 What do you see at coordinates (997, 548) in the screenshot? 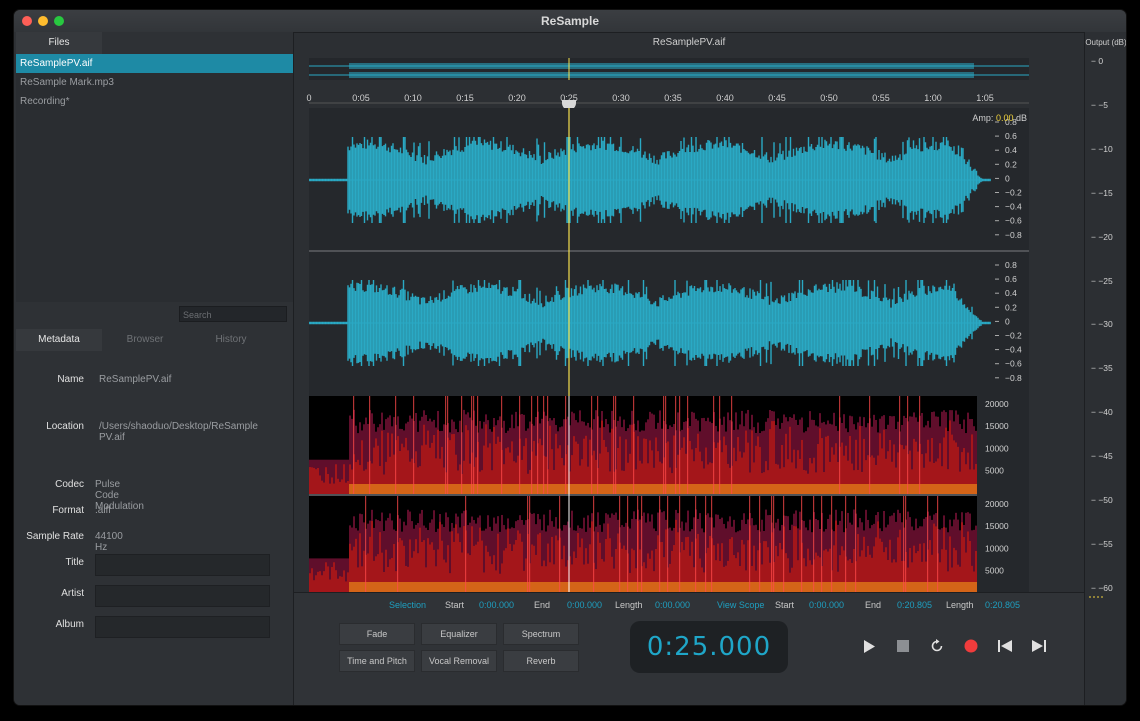
I see `frequency-tick: 10000` at bounding box center [997, 548].